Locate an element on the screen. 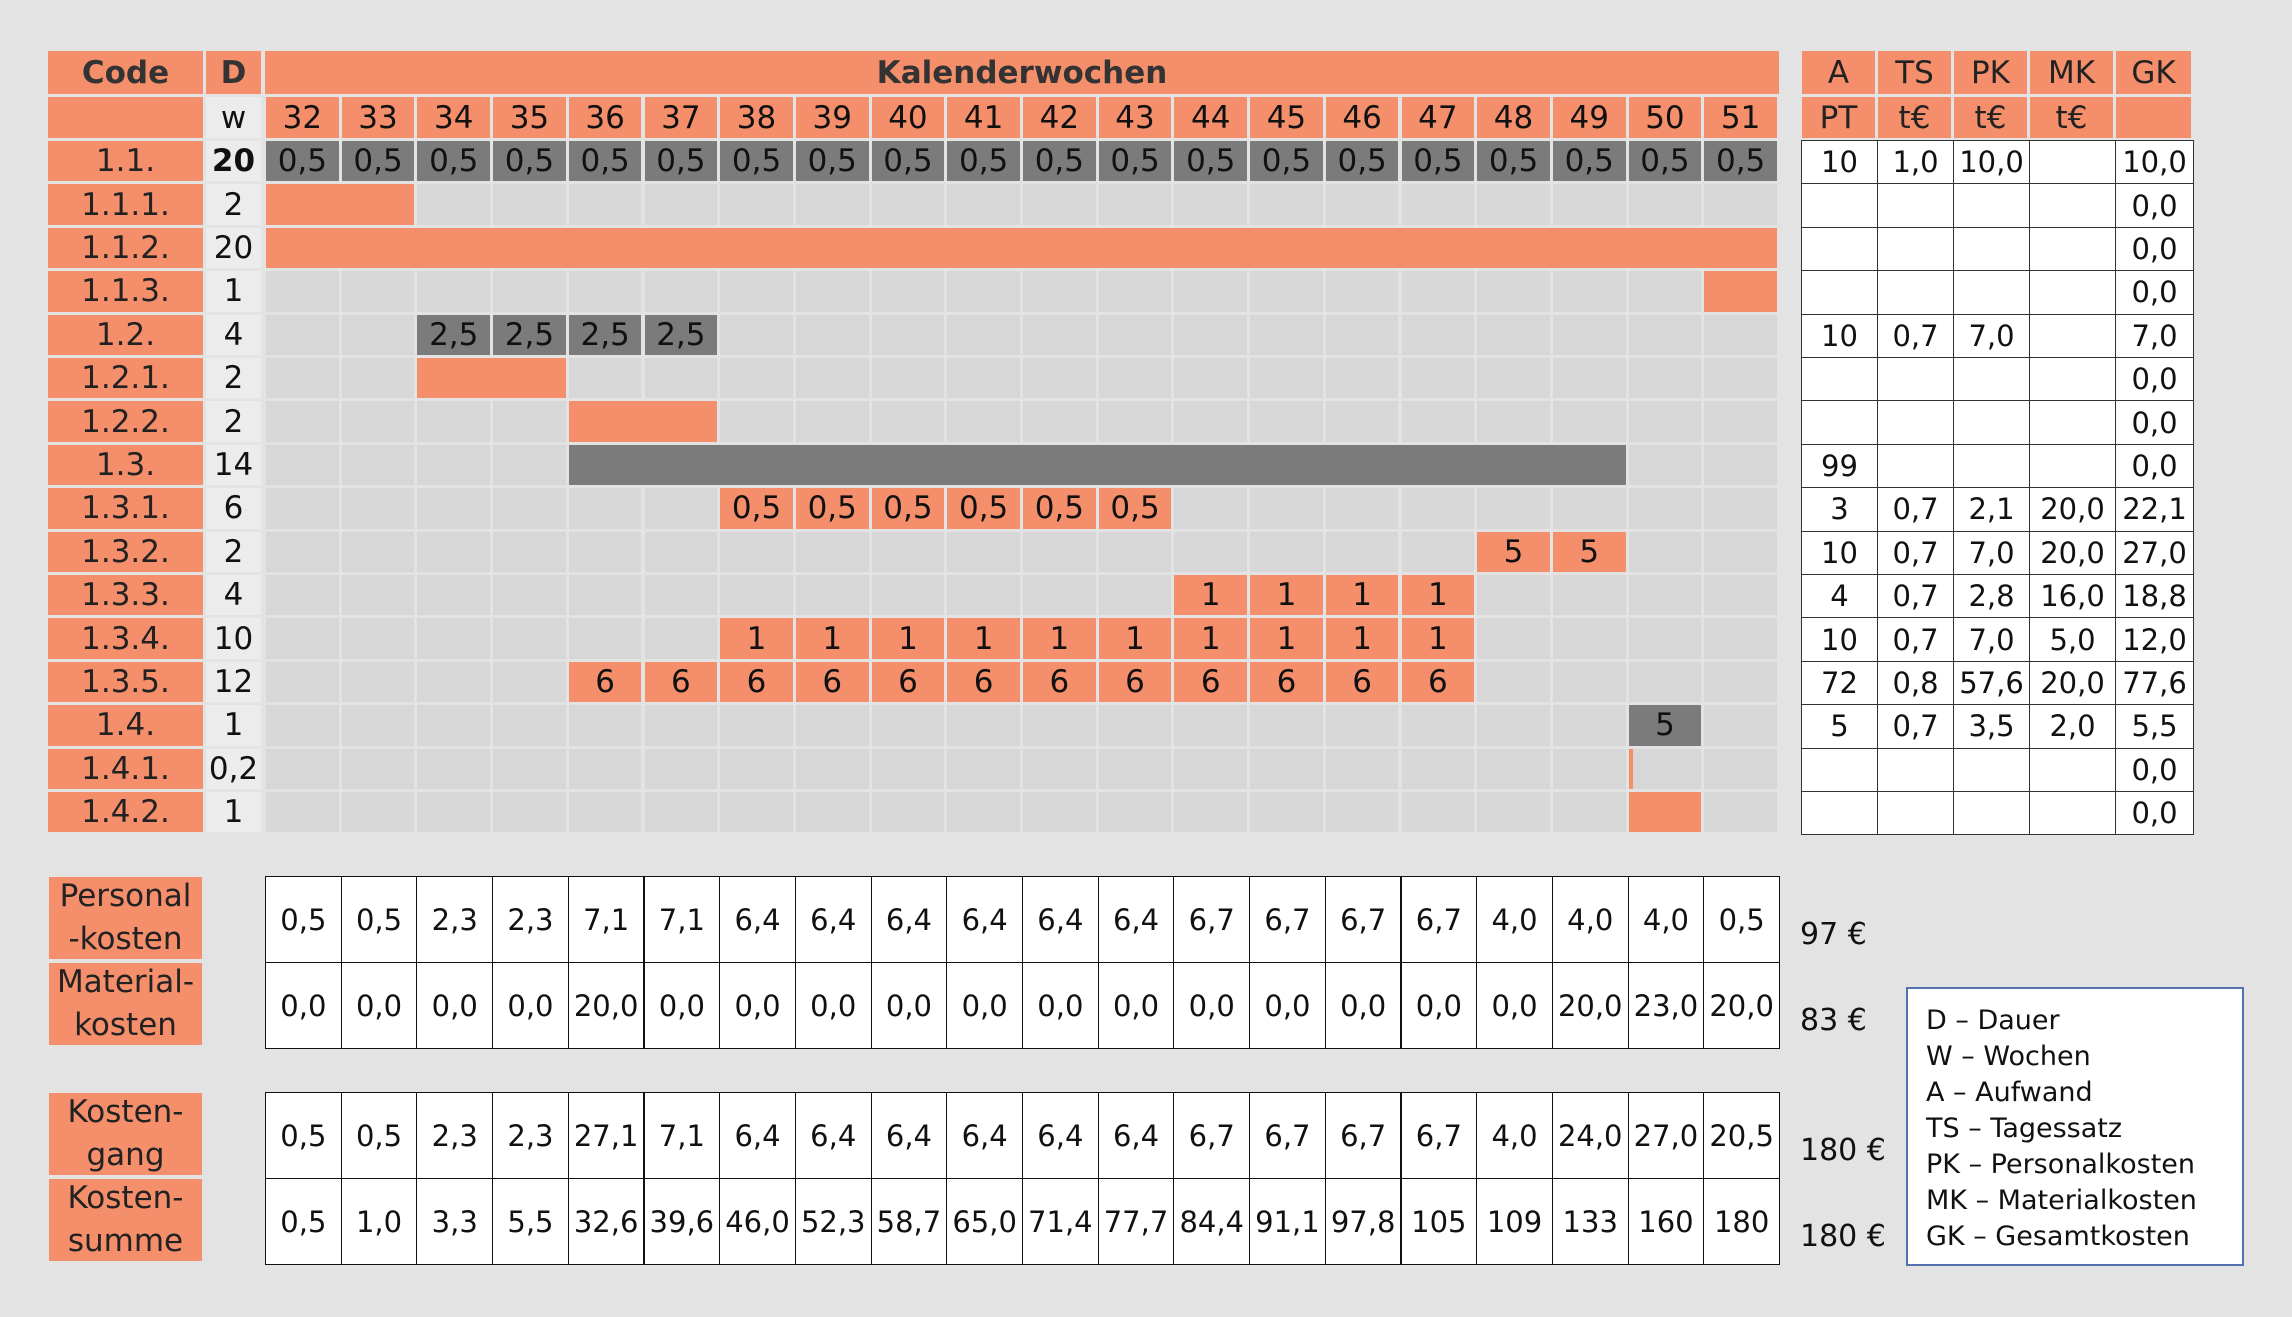  week-header-43: 43 is located at coordinates (1135, 117).